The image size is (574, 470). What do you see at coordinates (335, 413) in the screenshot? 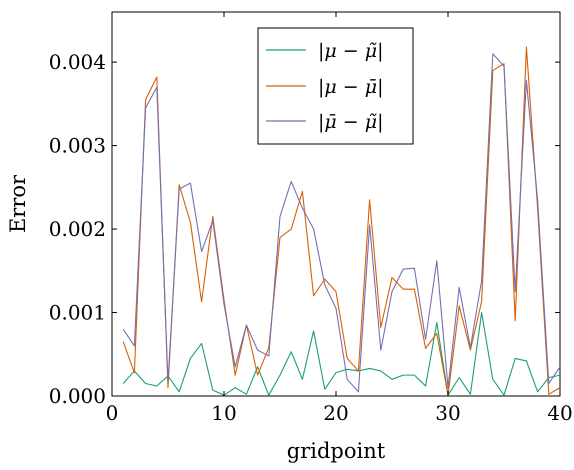
I see `x-tick-label: 20` at bounding box center [335, 413].